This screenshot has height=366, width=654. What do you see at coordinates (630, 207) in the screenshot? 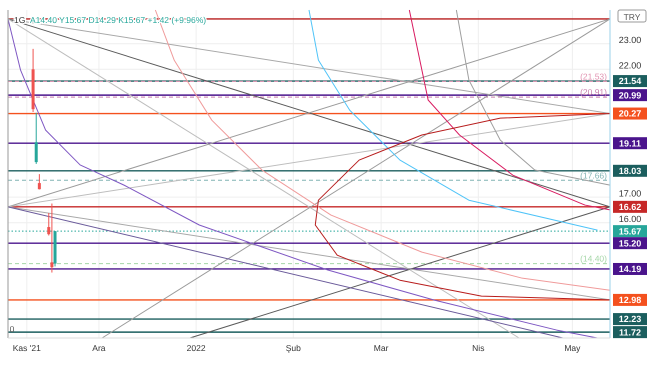
I see `ref-line-label: 16.62` at bounding box center [630, 207].